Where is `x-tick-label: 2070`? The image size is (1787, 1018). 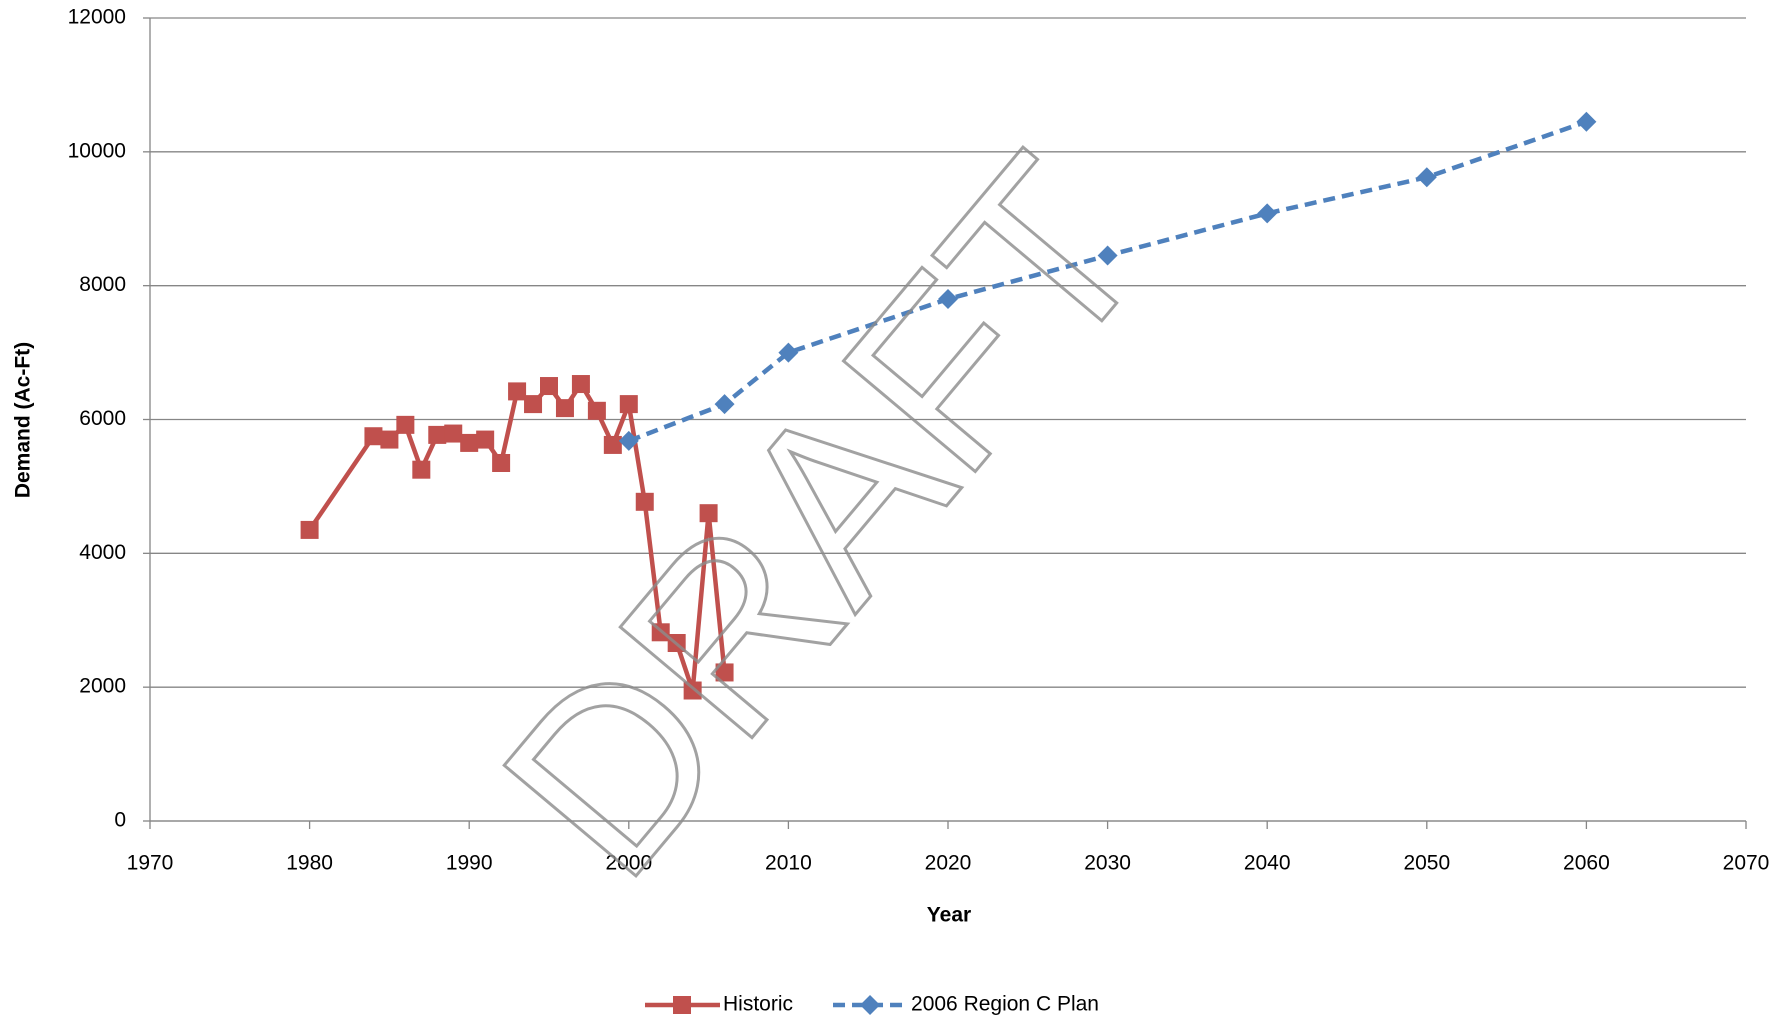 x-tick-label: 2070 is located at coordinates (1746, 863).